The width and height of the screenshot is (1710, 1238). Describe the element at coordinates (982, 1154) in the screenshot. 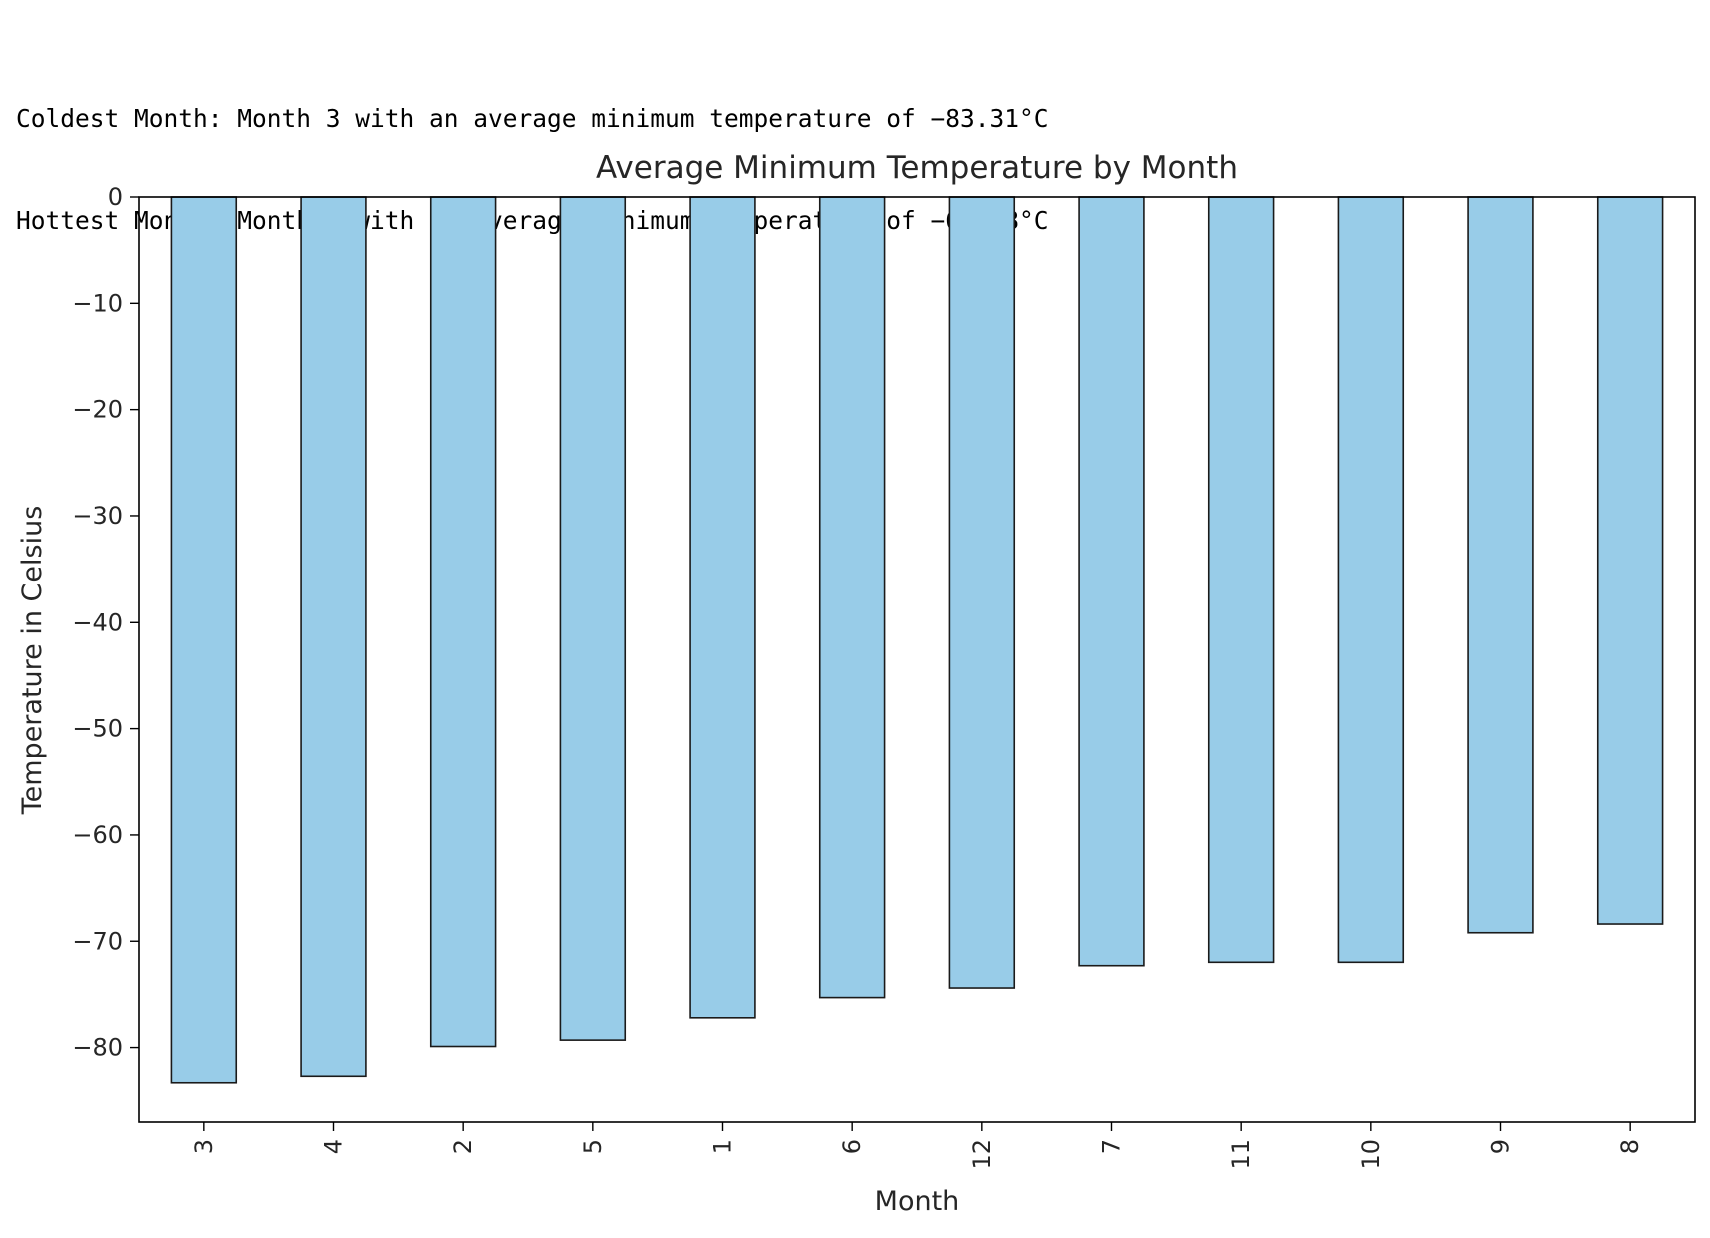

I see `x-tick-label: 12` at that location.